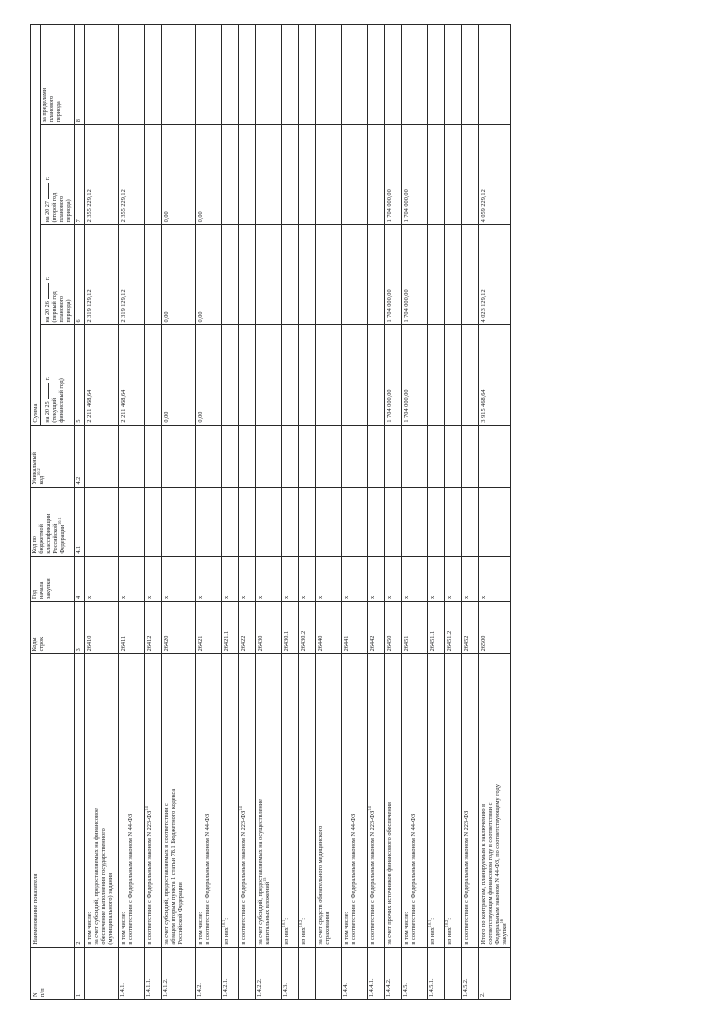  What do you see at coordinates (79, 627) in the screenshot?
I see `column-number-3: 3` at bounding box center [79, 627].